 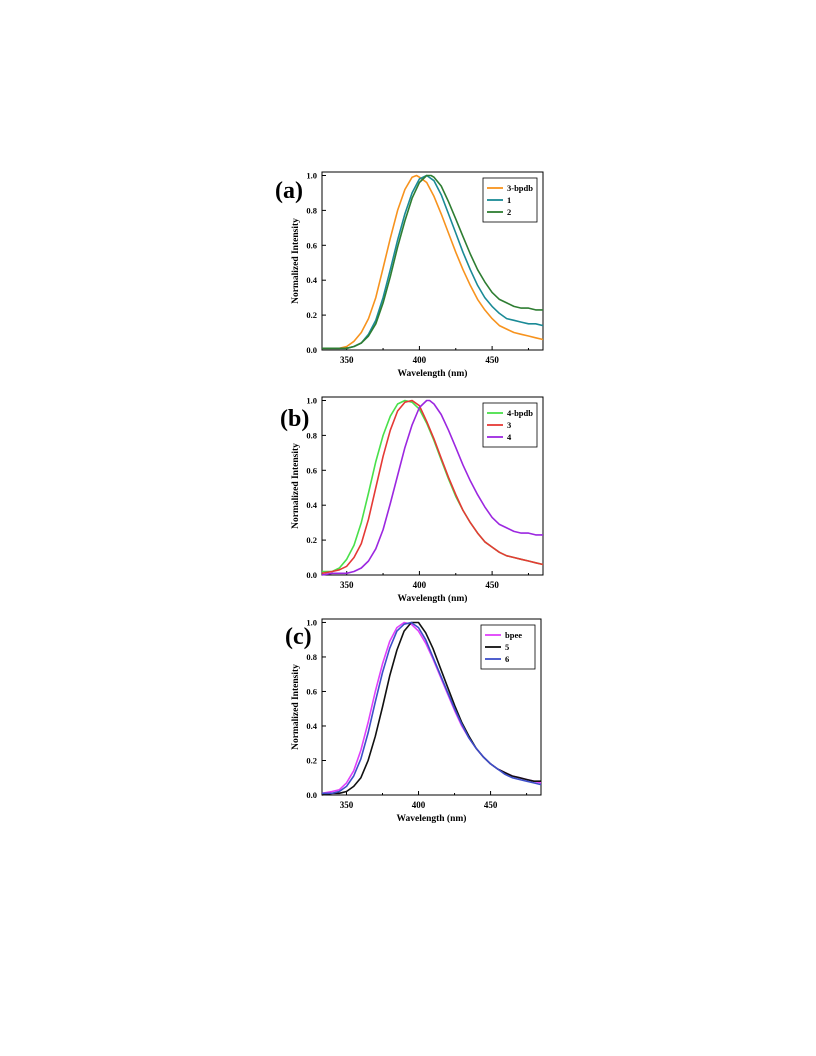 I want to click on legend-label-b-2: 4, so click(x=509, y=437).